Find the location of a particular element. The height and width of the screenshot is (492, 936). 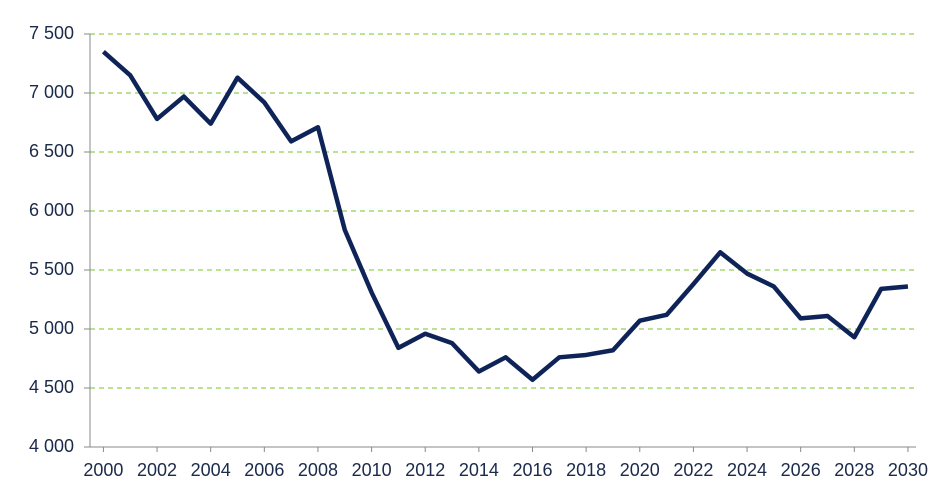

x-tick-label: 2026 is located at coordinates (801, 470).